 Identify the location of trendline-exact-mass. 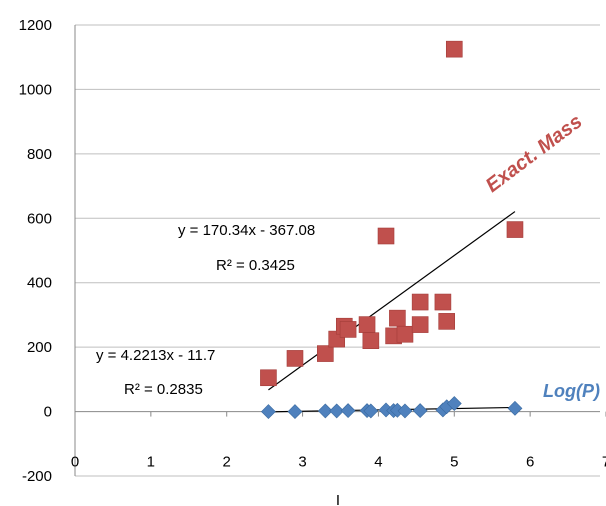
(392, 301).